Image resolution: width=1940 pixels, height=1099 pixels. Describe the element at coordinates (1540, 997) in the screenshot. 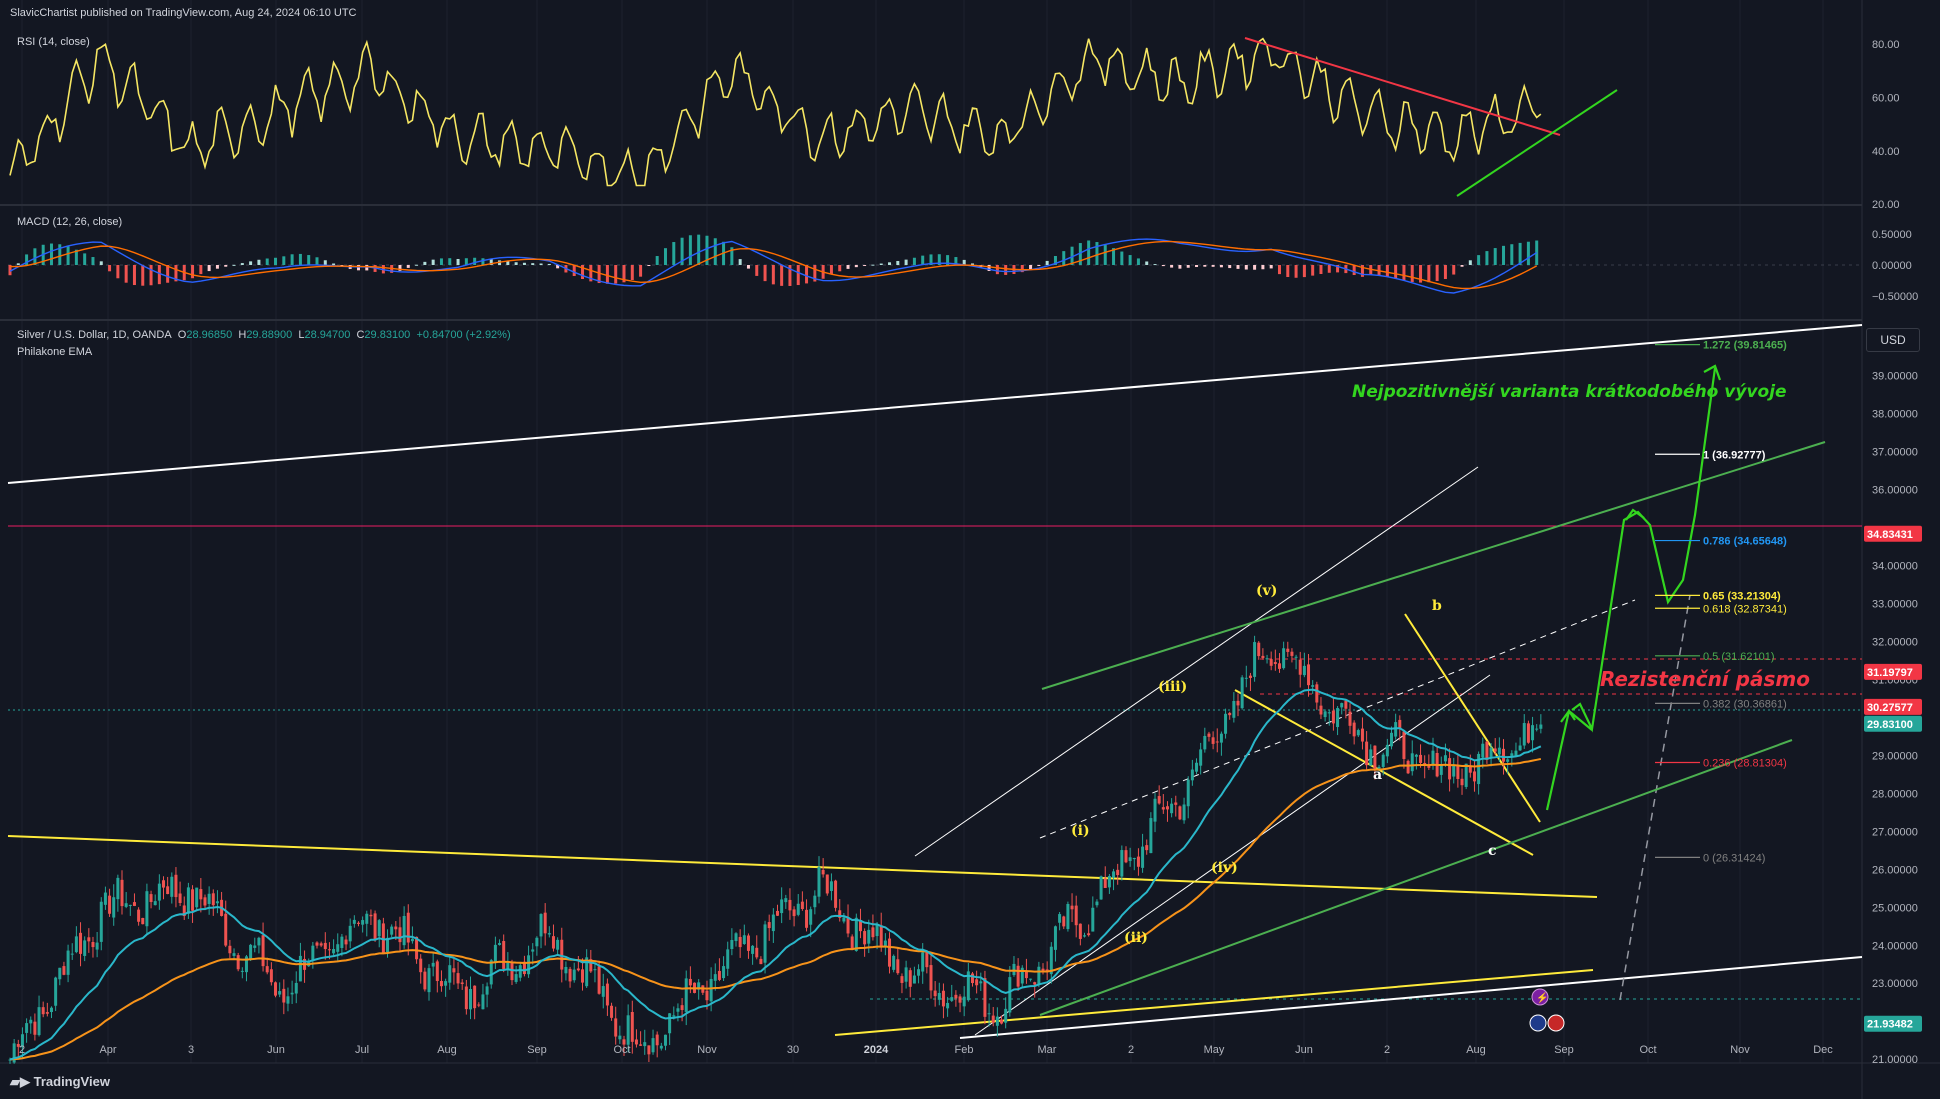

I see `lightning-event-icon` at that location.